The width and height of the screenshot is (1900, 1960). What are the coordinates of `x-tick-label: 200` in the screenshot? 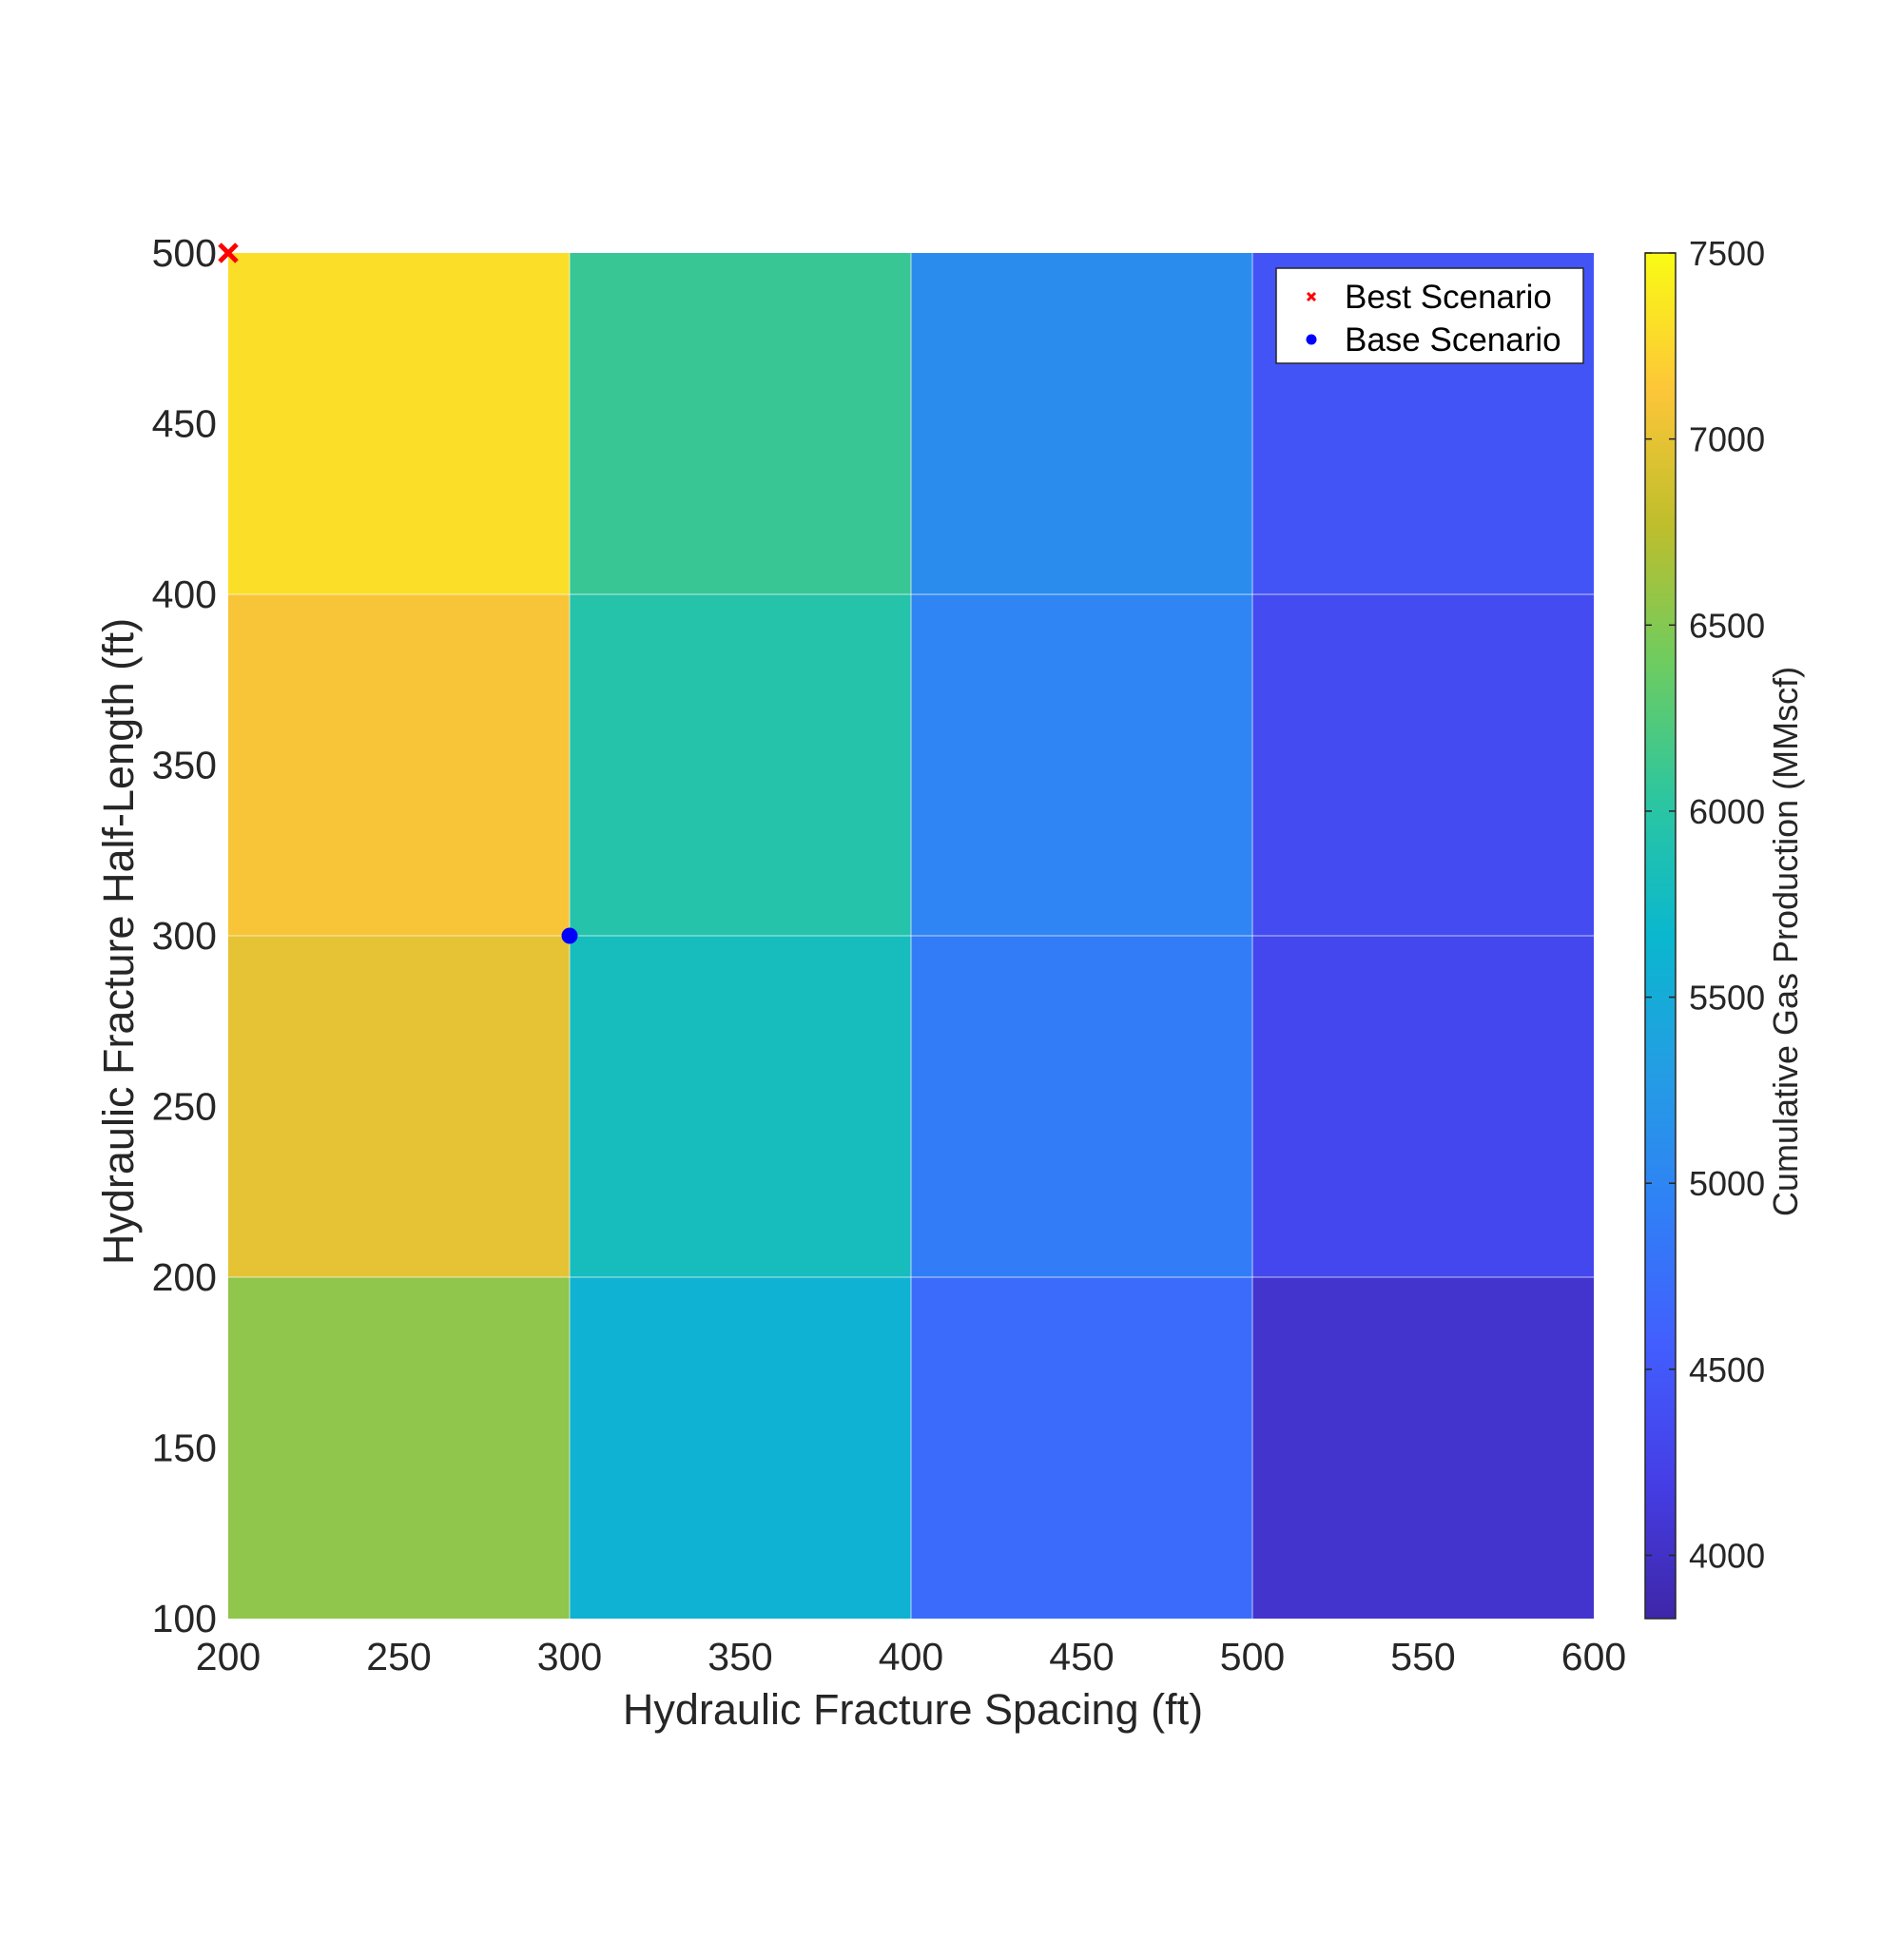 It's located at (228, 1657).